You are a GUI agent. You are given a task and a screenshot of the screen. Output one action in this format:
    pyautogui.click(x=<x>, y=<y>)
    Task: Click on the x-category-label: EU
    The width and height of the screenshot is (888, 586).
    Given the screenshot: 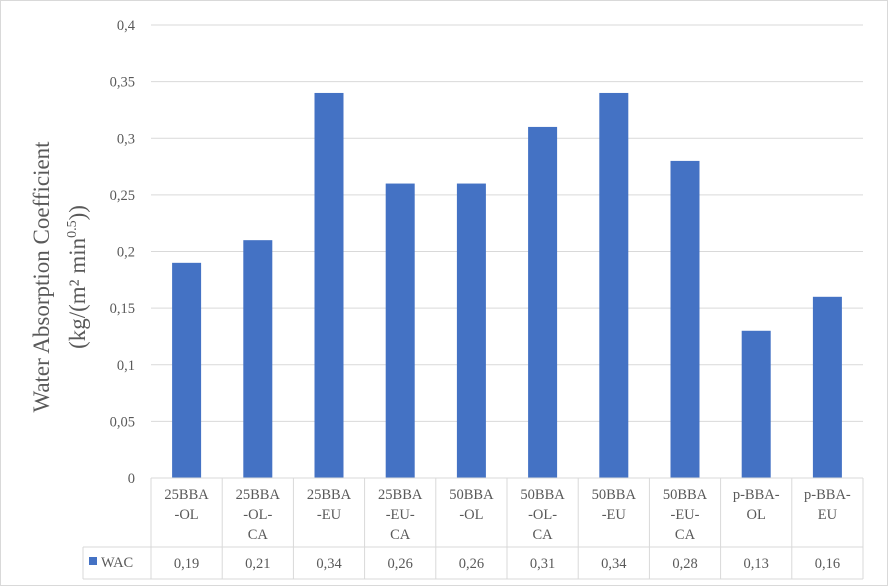 What is the action you would take?
    pyautogui.click(x=828, y=515)
    